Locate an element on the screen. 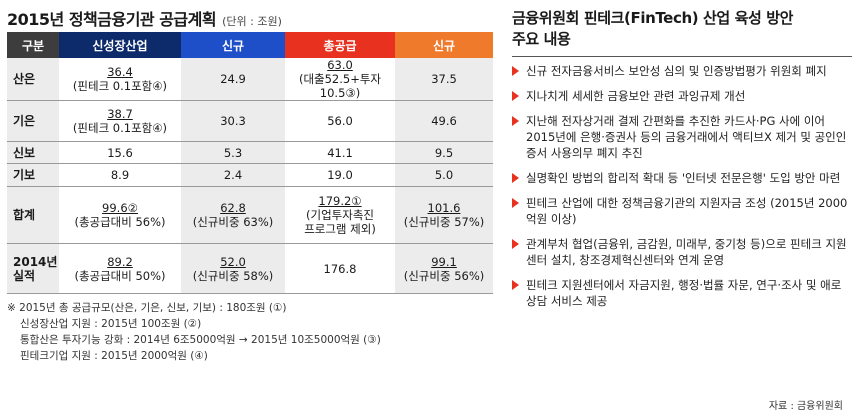  fintech-title: 금융위원회 핀테크(FinTech) 산업 육성 방안 is located at coordinates (653, 18).